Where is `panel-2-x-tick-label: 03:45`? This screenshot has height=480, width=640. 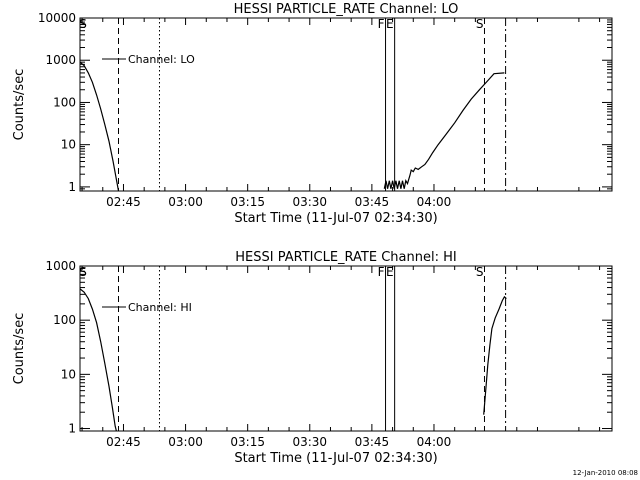 panel-2-x-tick-label: 03:45 is located at coordinates (372, 442).